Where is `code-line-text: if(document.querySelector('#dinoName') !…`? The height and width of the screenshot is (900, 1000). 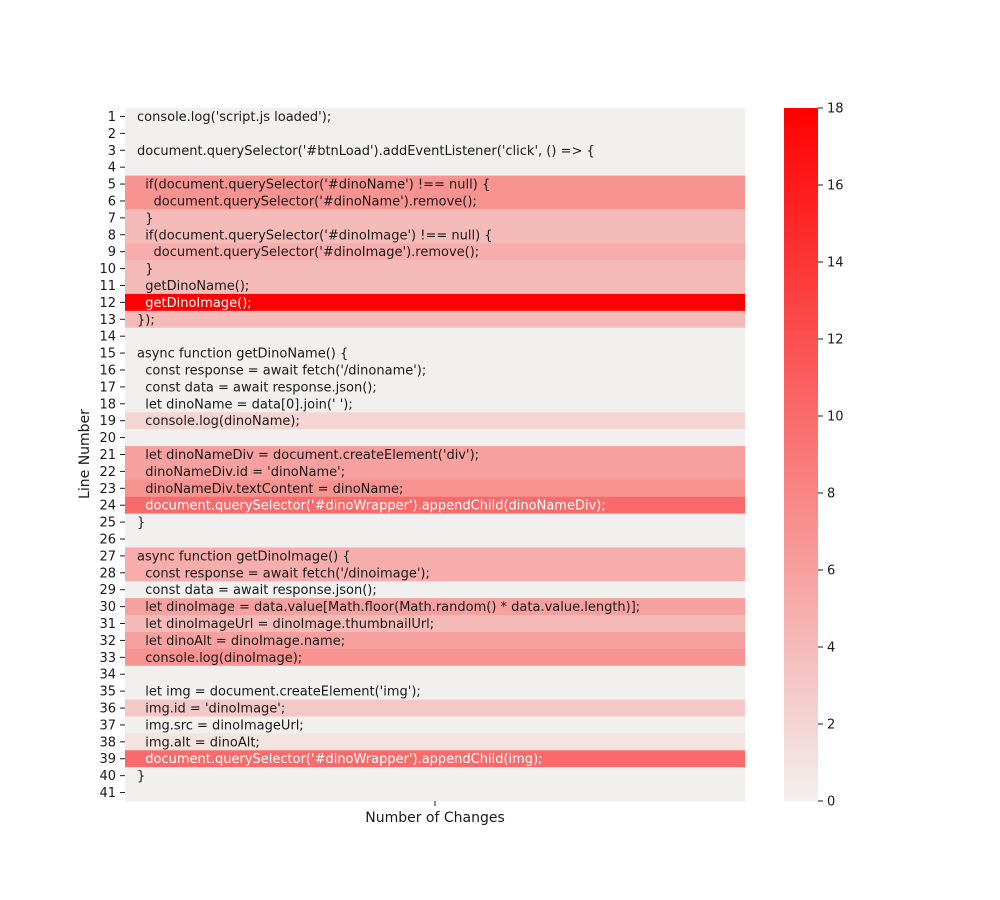
code-line-text: if(document.querySelector('#dinoName') !… is located at coordinates (313, 185).